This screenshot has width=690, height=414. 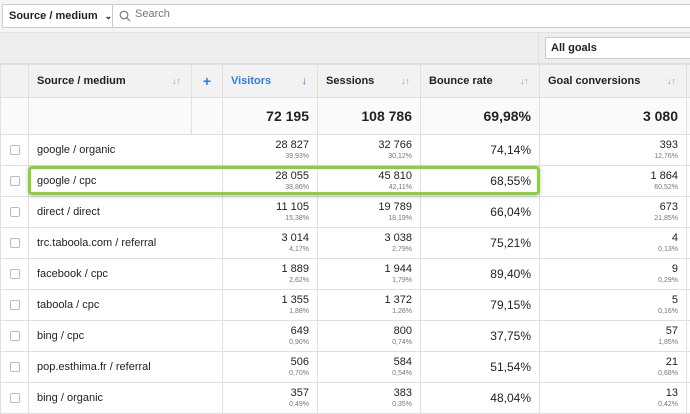 What do you see at coordinates (613, 311) in the screenshot?
I see `goals-percent: 0,16%` at bounding box center [613, 311].